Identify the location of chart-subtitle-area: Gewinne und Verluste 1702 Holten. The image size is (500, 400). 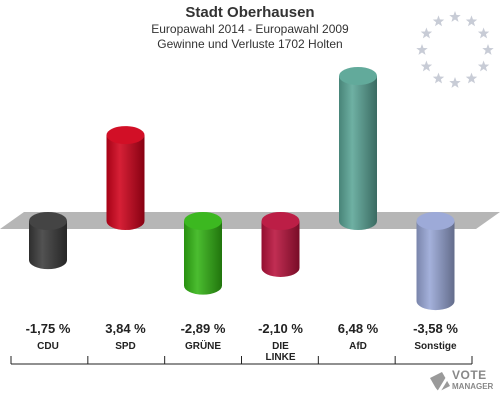
(250, 44).